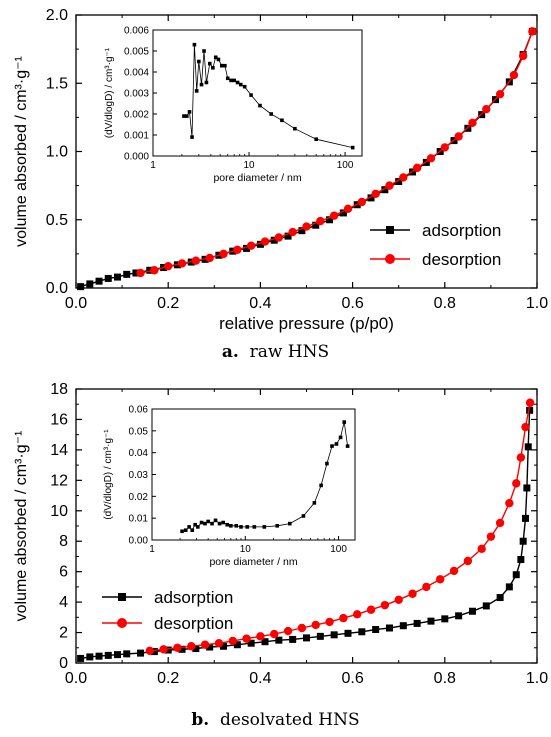  I want to click on y-tick-label: 2, so click(63, 633).